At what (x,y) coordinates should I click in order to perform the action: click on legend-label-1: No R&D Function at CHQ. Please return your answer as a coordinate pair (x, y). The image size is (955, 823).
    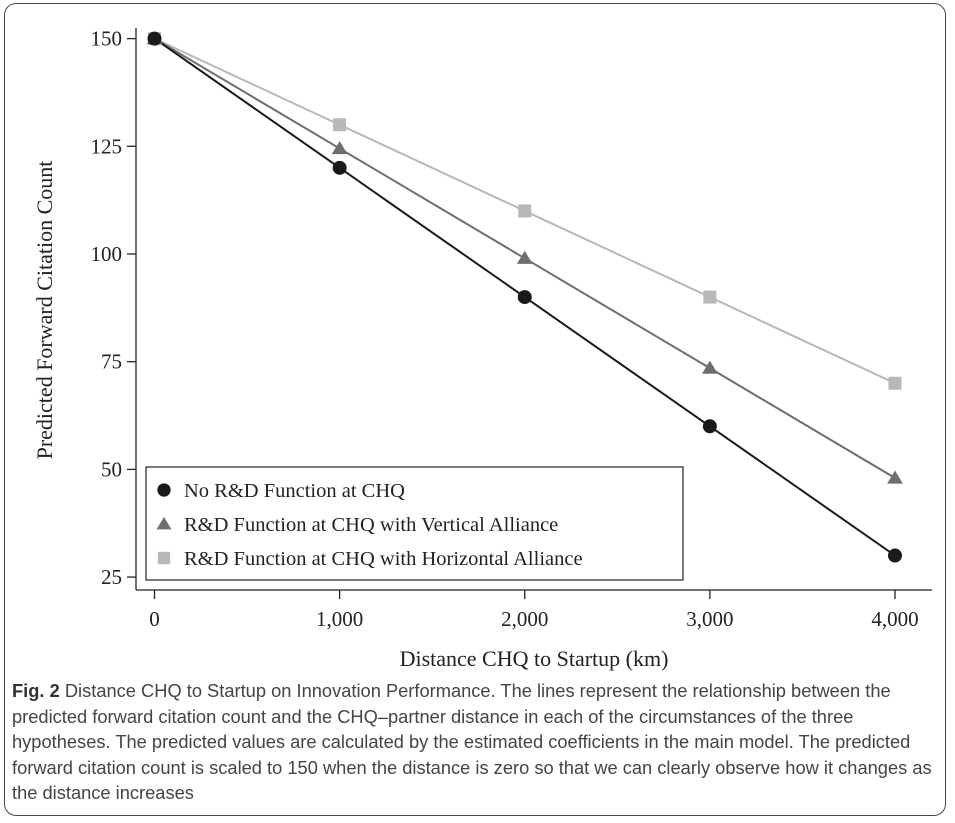
    Looking at the image, I should click on (294, 491).